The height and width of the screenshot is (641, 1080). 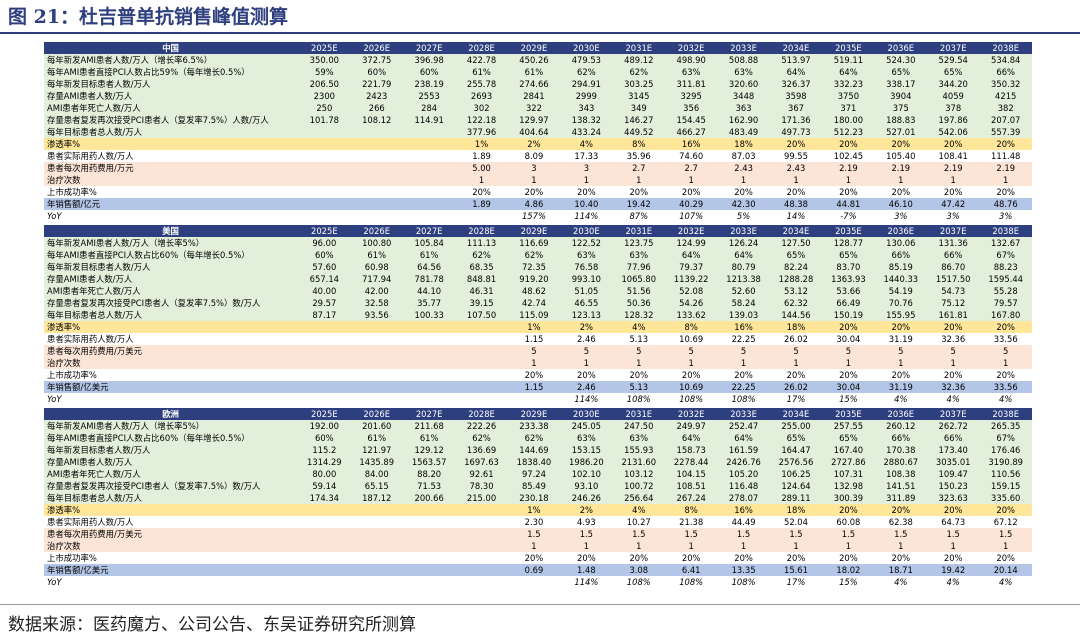 What do you see at coordinates (324, 243) in the screenshot?
I see `table-cell: 96.00` at bounding box center [324, 243].